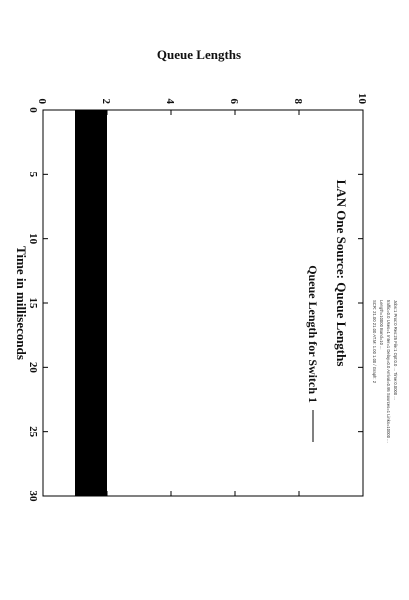 Image resolution: width=409 pixels, height=600 pixels. Describe the element at coordinates (234, 102) in the screenshot. I see `y-tick-label-3: 6` at that location.